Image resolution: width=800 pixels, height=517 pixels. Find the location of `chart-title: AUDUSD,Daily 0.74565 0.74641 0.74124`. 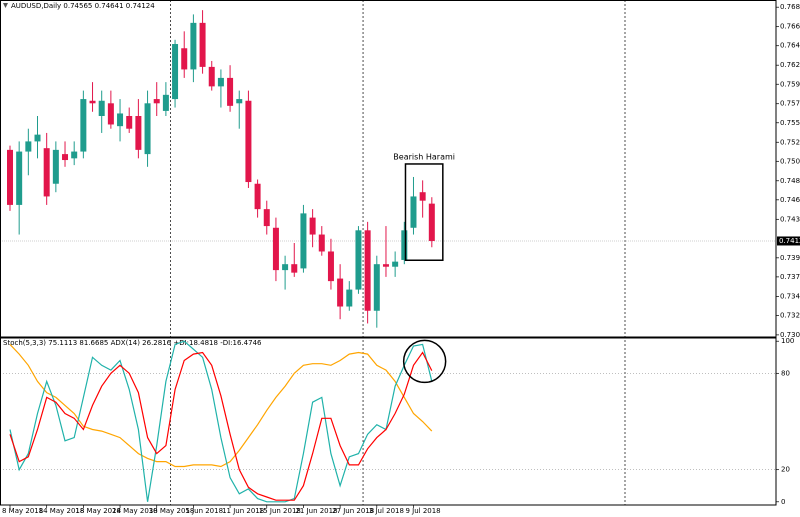

chart-title: AUDUSD,Daily 0.74565 0.74641 0.74124 is located at coordinates (83, 6).